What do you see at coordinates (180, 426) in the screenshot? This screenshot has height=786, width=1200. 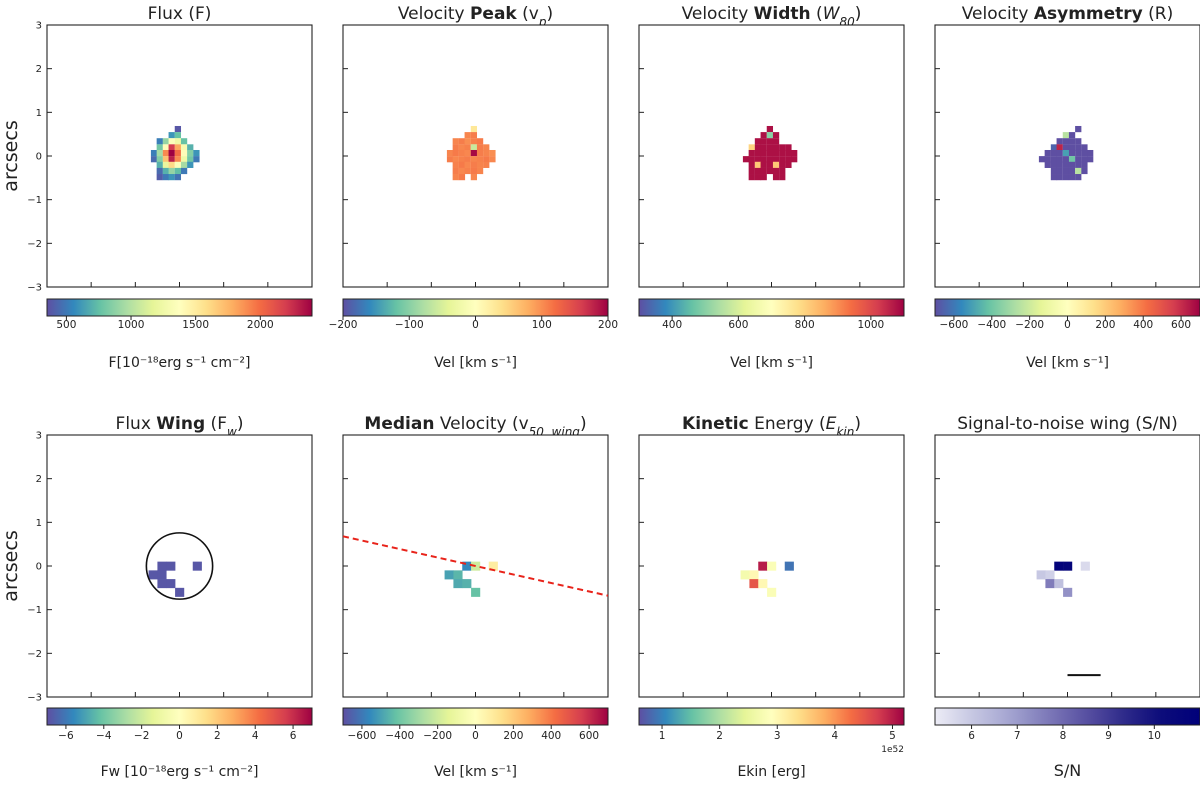 I see `panel-title: Flux Wing (Fw)` at bounding box center [180, 426].